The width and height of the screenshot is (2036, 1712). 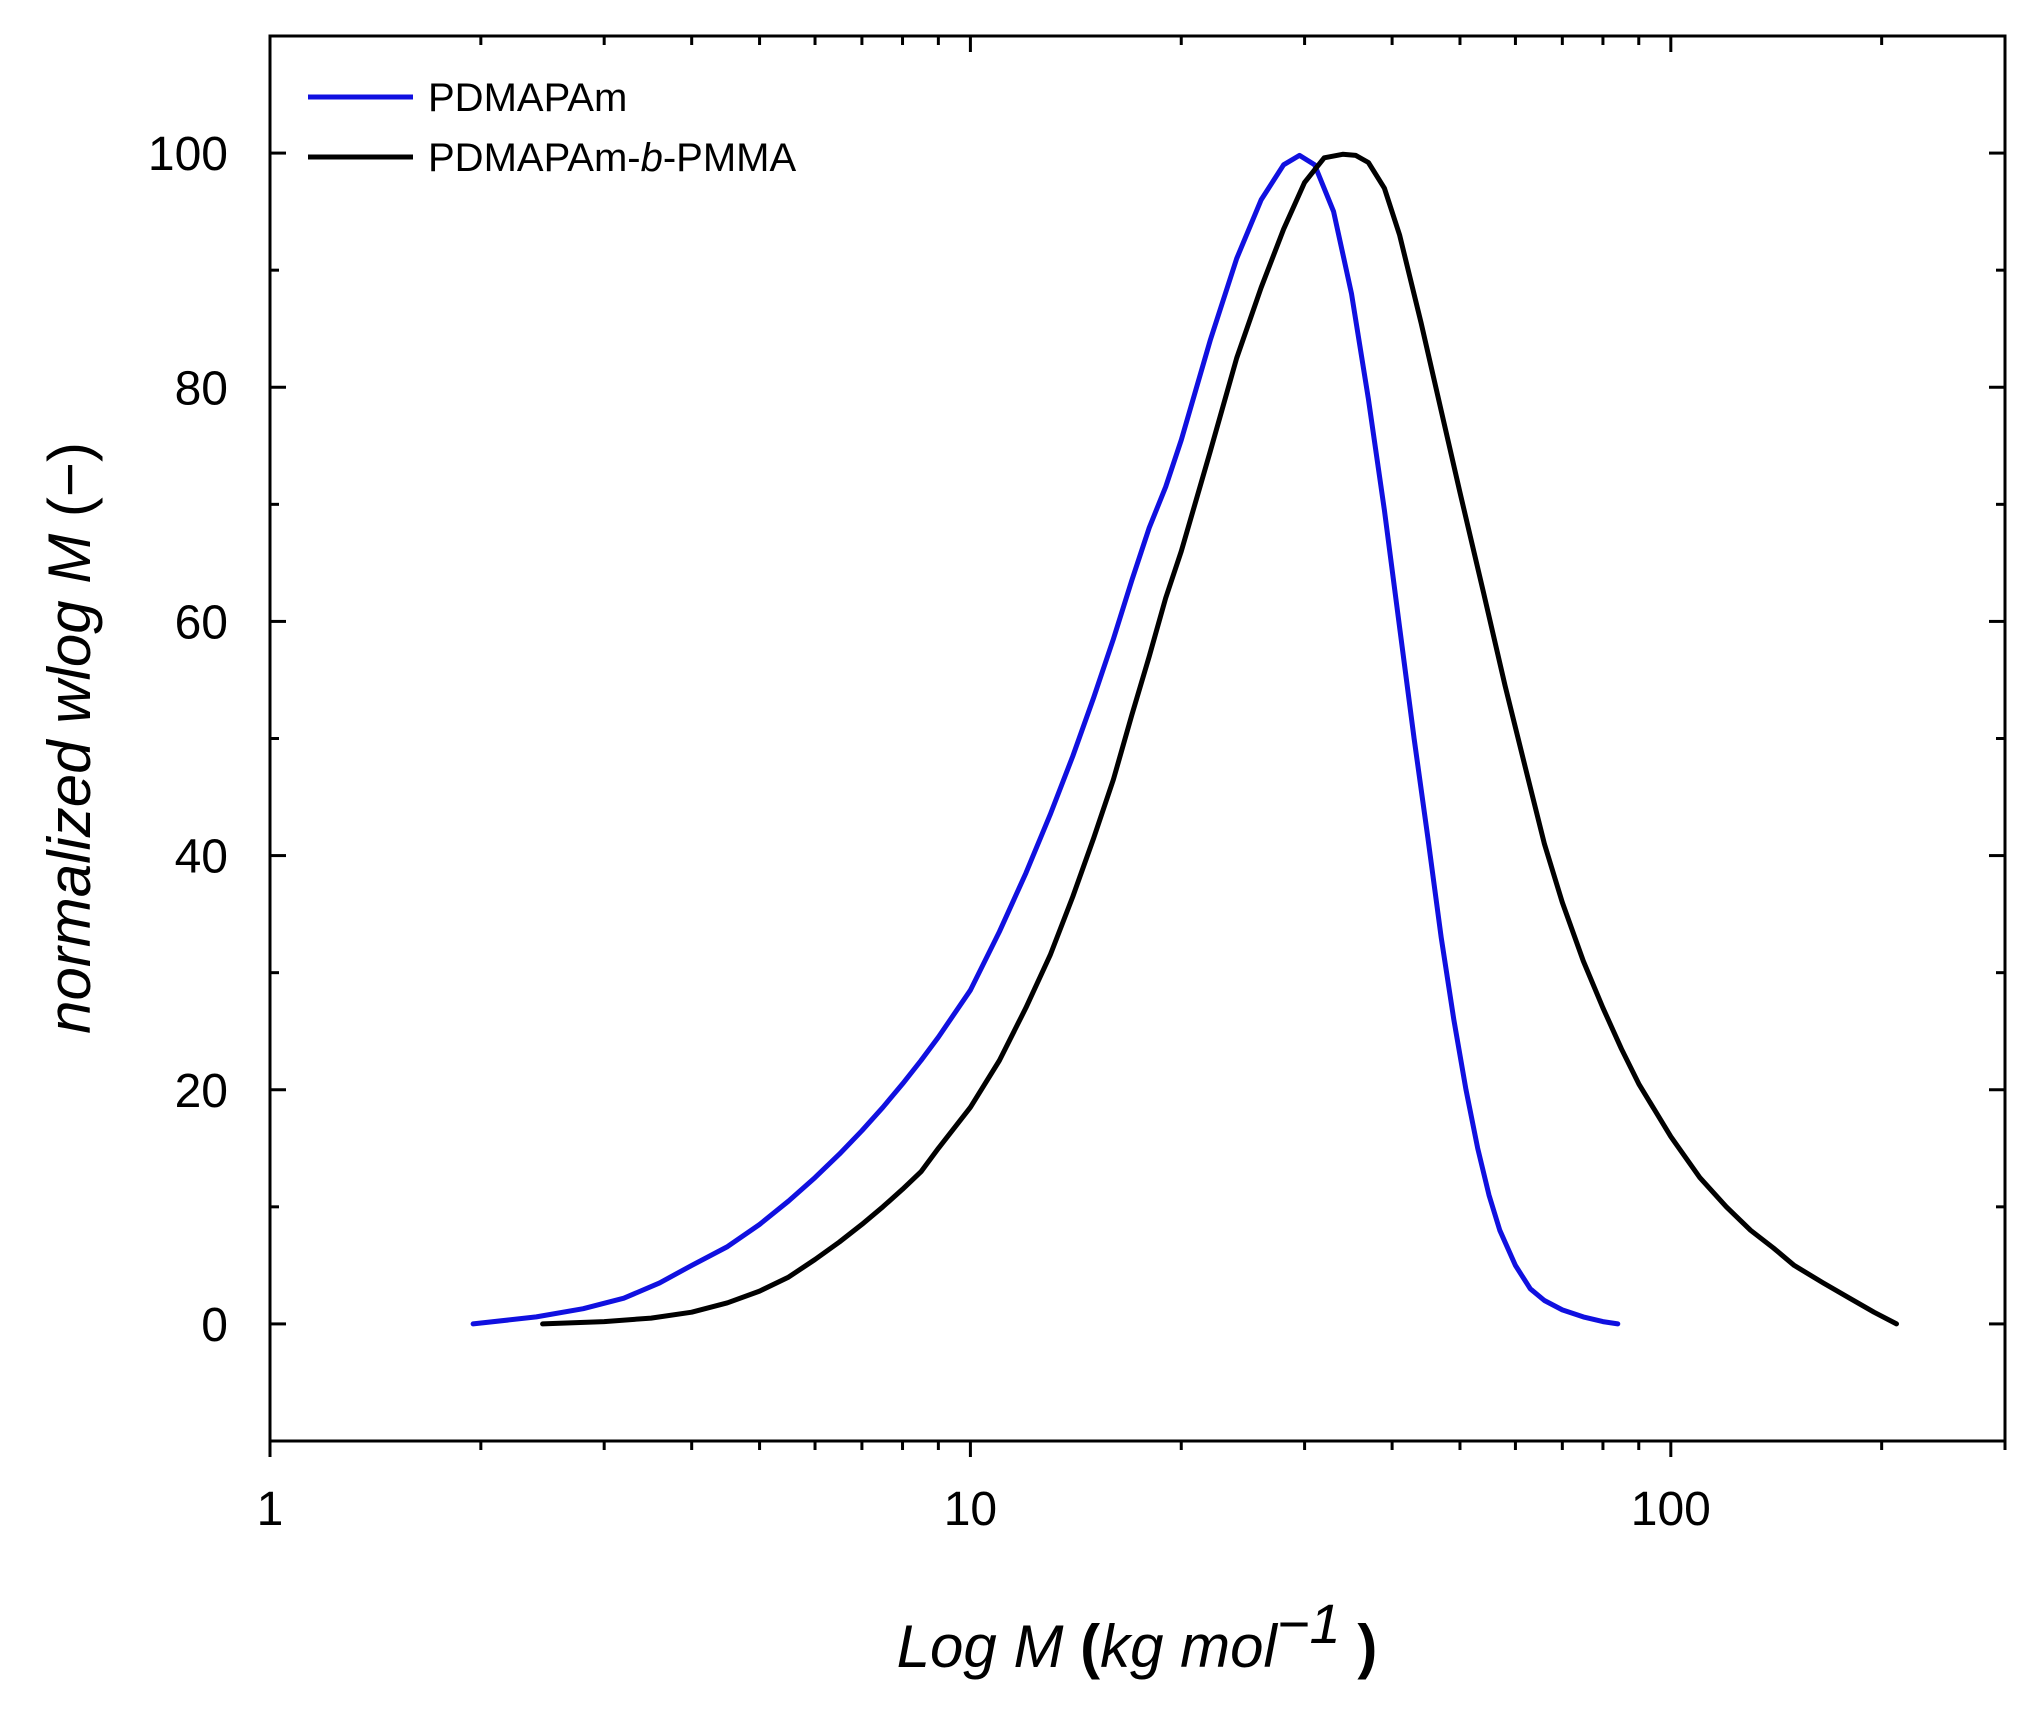 What do you see at coordinates (69, 738) in the screenshot?
I see `y-axis-title: normalized wlog M (−)` at bounding box center [69, 738].